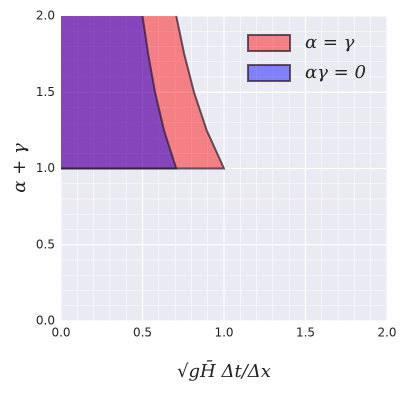 The height and width of the screenshot is (407, 407). Describe the element at coordinates (45, 168) in the screenshot. I see `y-tick-label: 1.0` at that location.